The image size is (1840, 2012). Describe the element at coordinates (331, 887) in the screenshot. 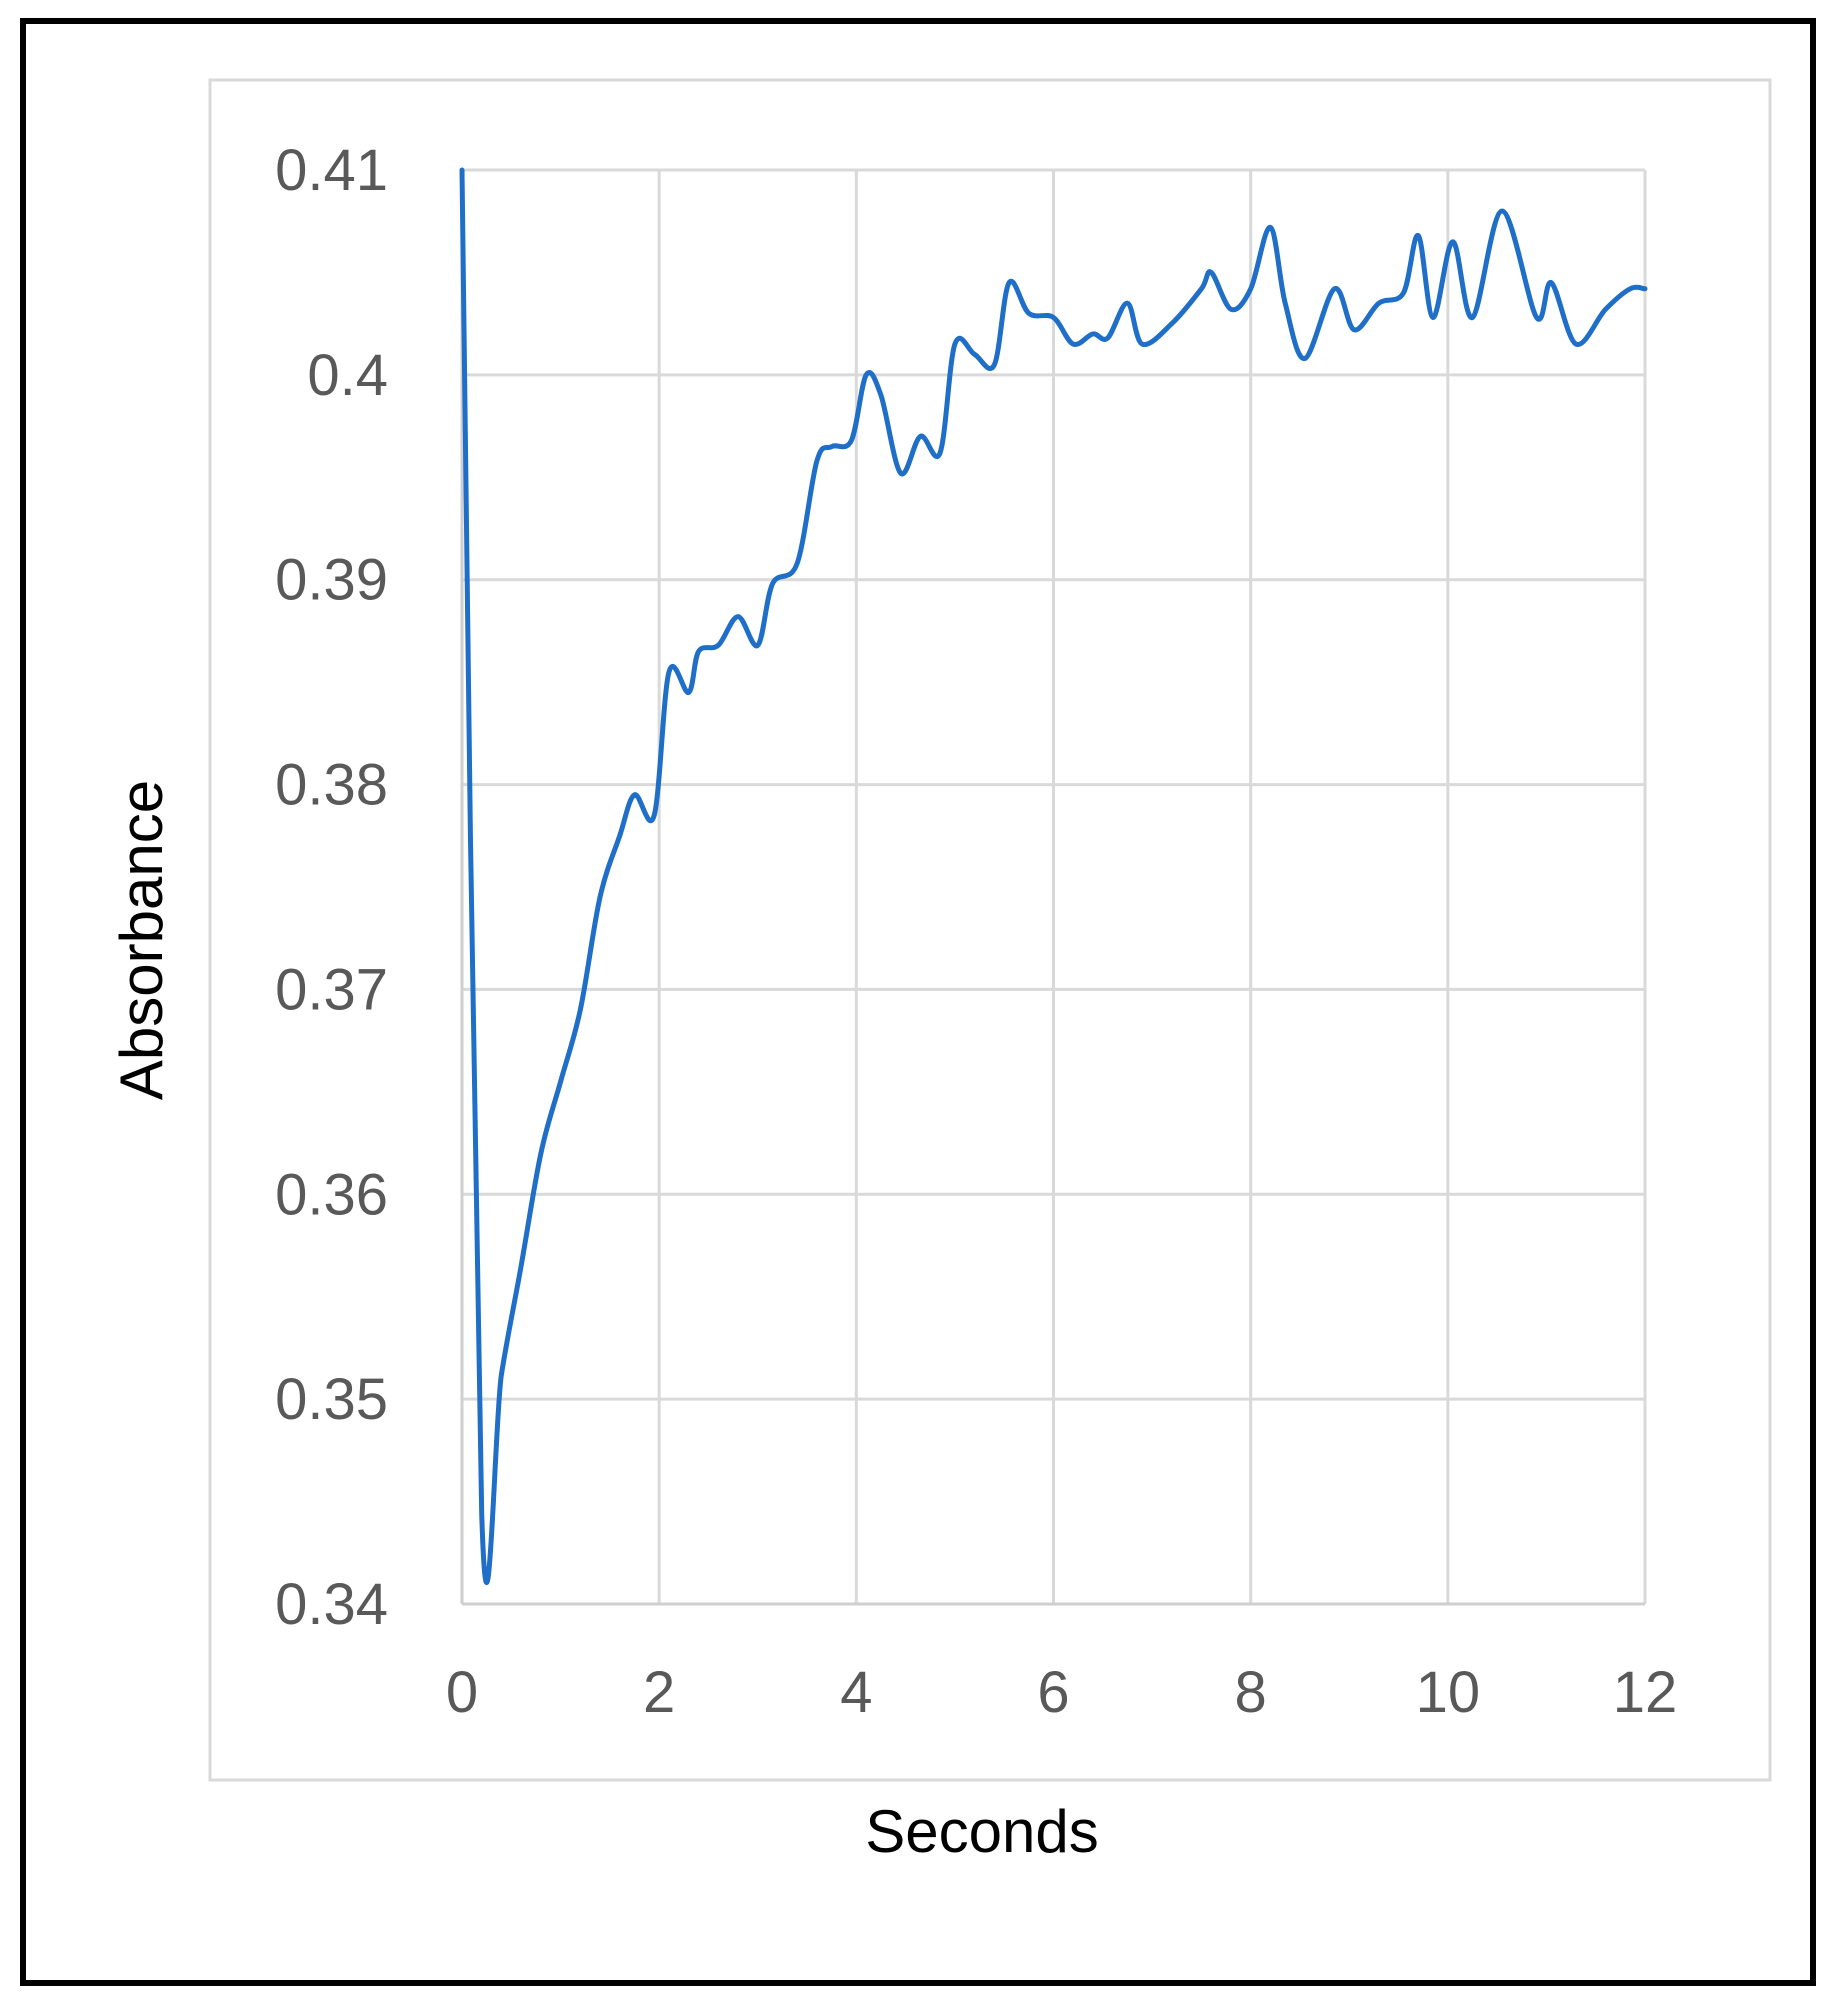

I see `y-tick-labels: 0.34 0.35 0.36 0.37 0.38 0.39 0.4 0.41` at that location.